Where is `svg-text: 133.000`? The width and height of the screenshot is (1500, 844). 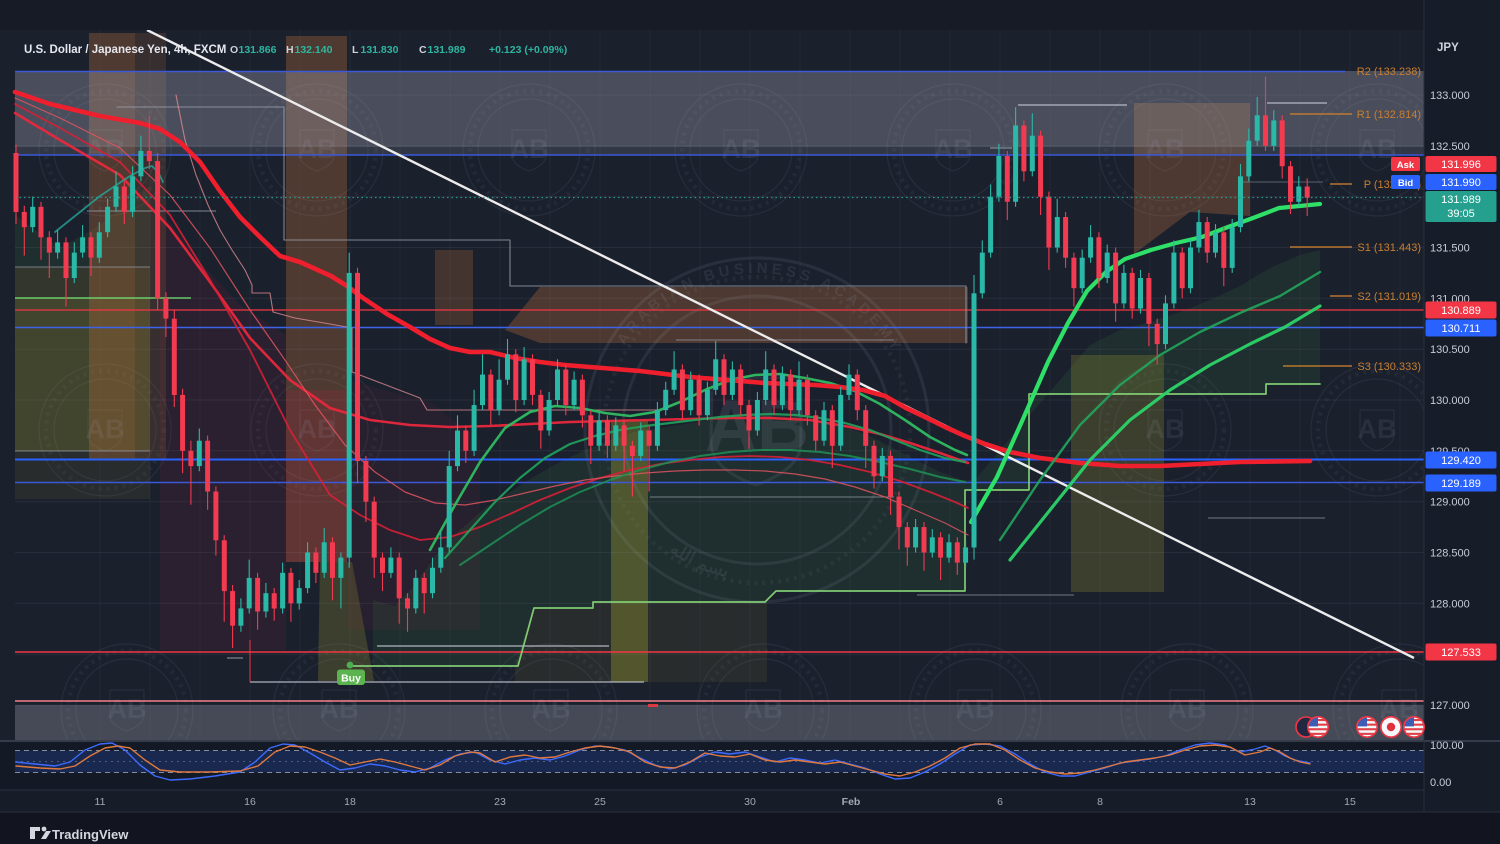
svg-text: 133.000 is located at coordinates (1450, 96).